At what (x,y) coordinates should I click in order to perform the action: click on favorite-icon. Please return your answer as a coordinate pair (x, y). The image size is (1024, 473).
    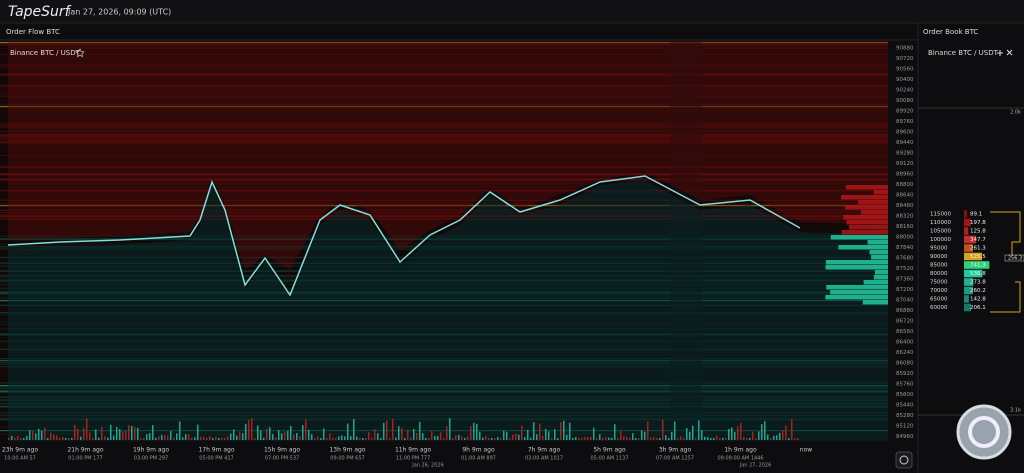
    Looking at the image, I should click on (80, 53).